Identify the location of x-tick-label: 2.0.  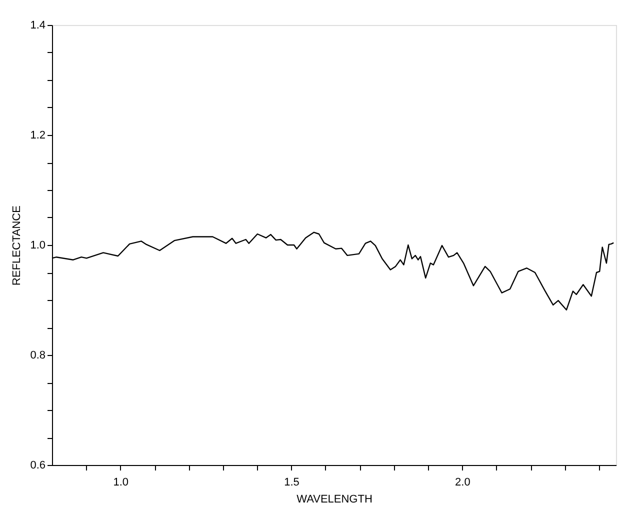
(462, 482).